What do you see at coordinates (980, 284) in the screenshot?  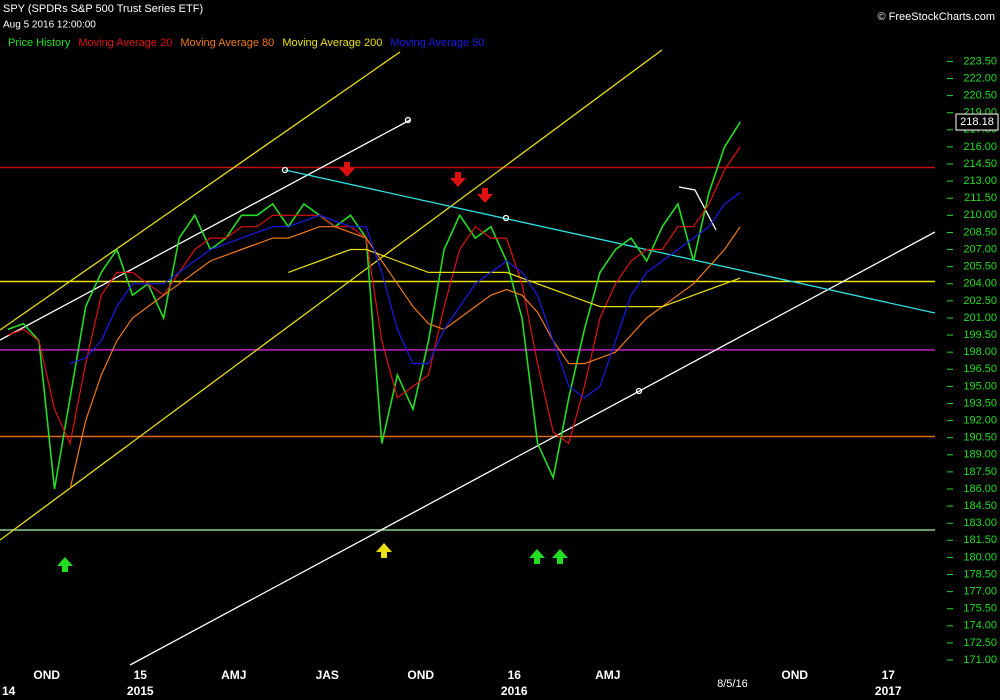 I see `y-tick-label: 204.00` at bounding box center [980, 284].